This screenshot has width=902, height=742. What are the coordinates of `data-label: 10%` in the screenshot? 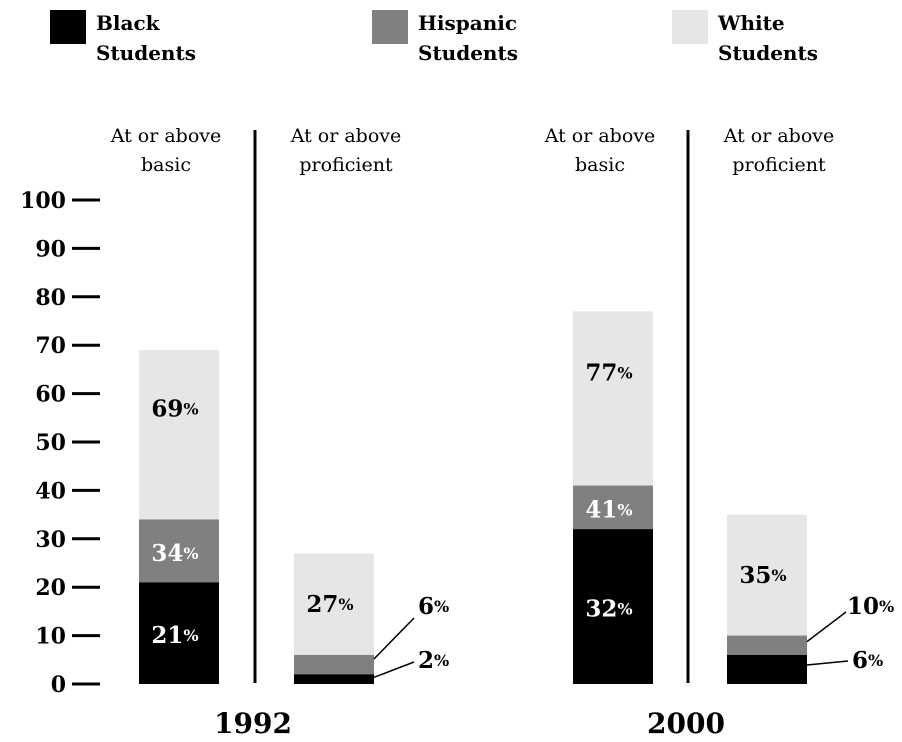 It's located at (870, 606).